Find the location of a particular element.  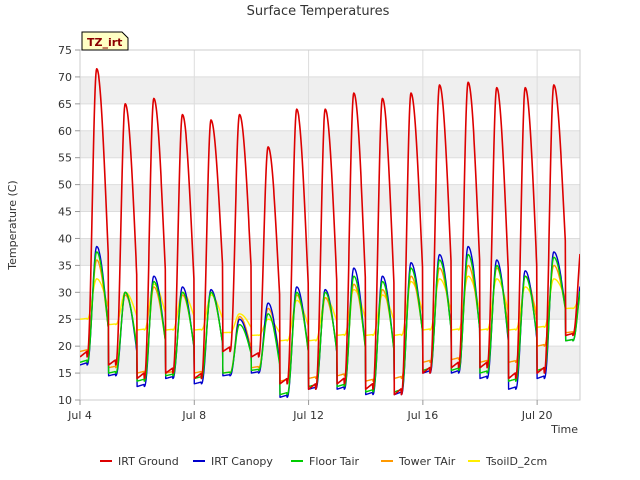

y-tick-label: 35 is located at coordinates (65, 265).